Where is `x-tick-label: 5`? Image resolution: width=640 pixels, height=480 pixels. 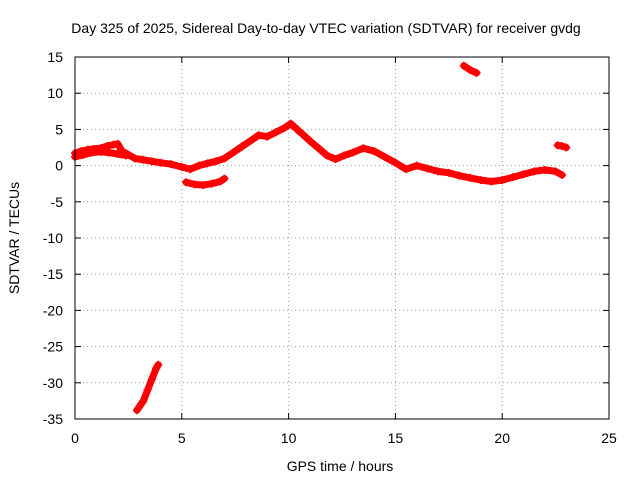 x-tick-label: 5 is located at coordinates (182, 438).